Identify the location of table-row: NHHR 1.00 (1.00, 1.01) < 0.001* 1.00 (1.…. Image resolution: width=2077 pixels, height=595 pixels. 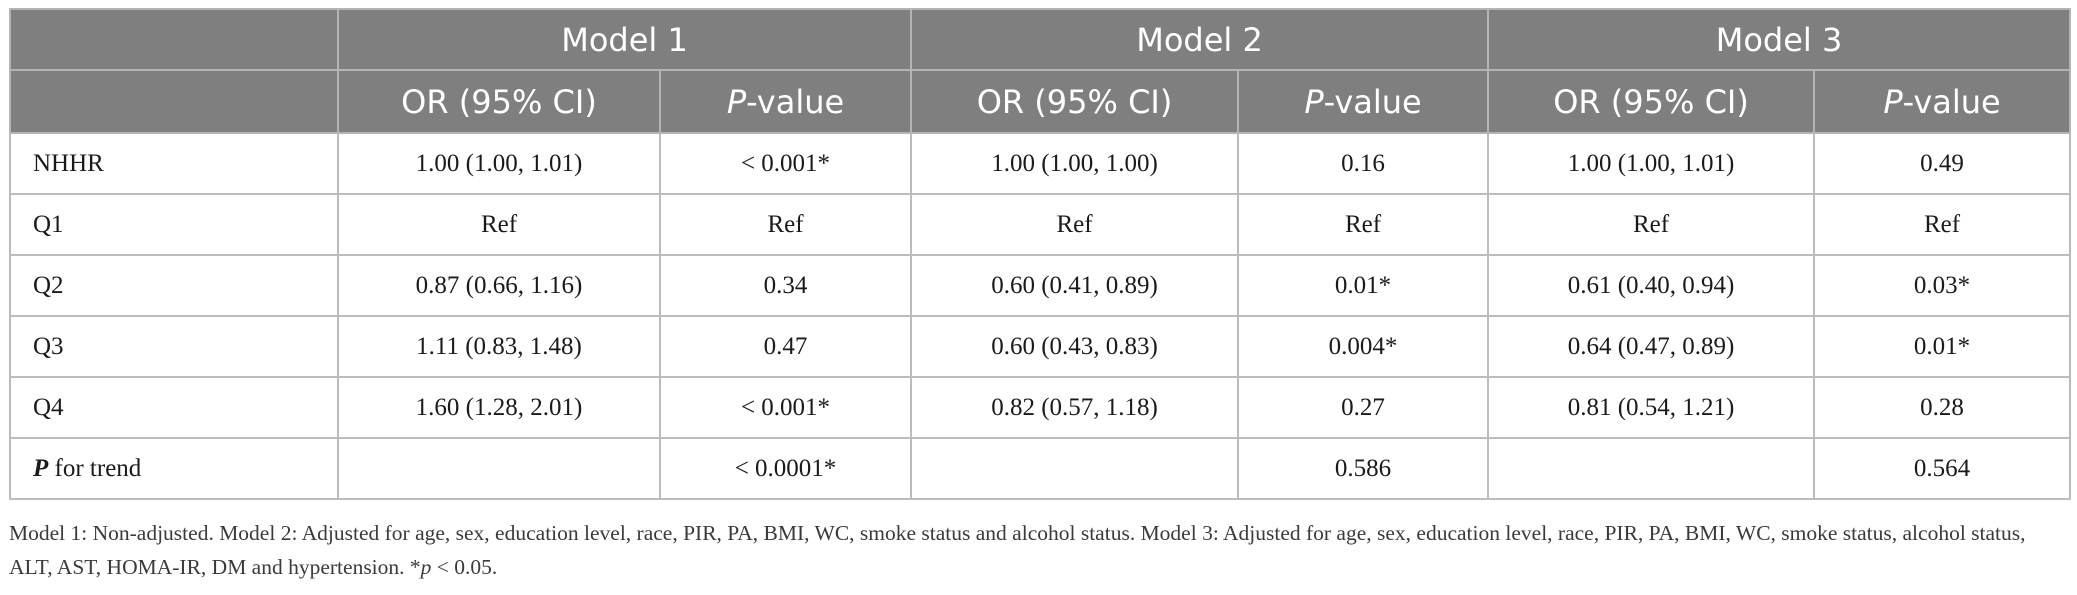
(1040, 163).